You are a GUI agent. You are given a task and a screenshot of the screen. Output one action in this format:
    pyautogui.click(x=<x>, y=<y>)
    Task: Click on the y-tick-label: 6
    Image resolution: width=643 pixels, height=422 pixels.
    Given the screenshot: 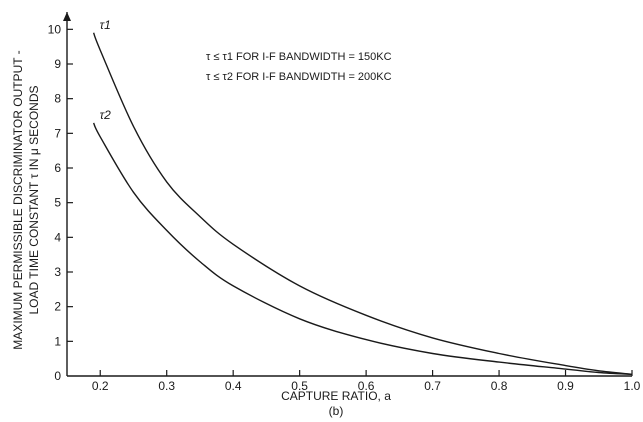 What is the action you would take?
    pyautogui.click(x=57, y=168)
    